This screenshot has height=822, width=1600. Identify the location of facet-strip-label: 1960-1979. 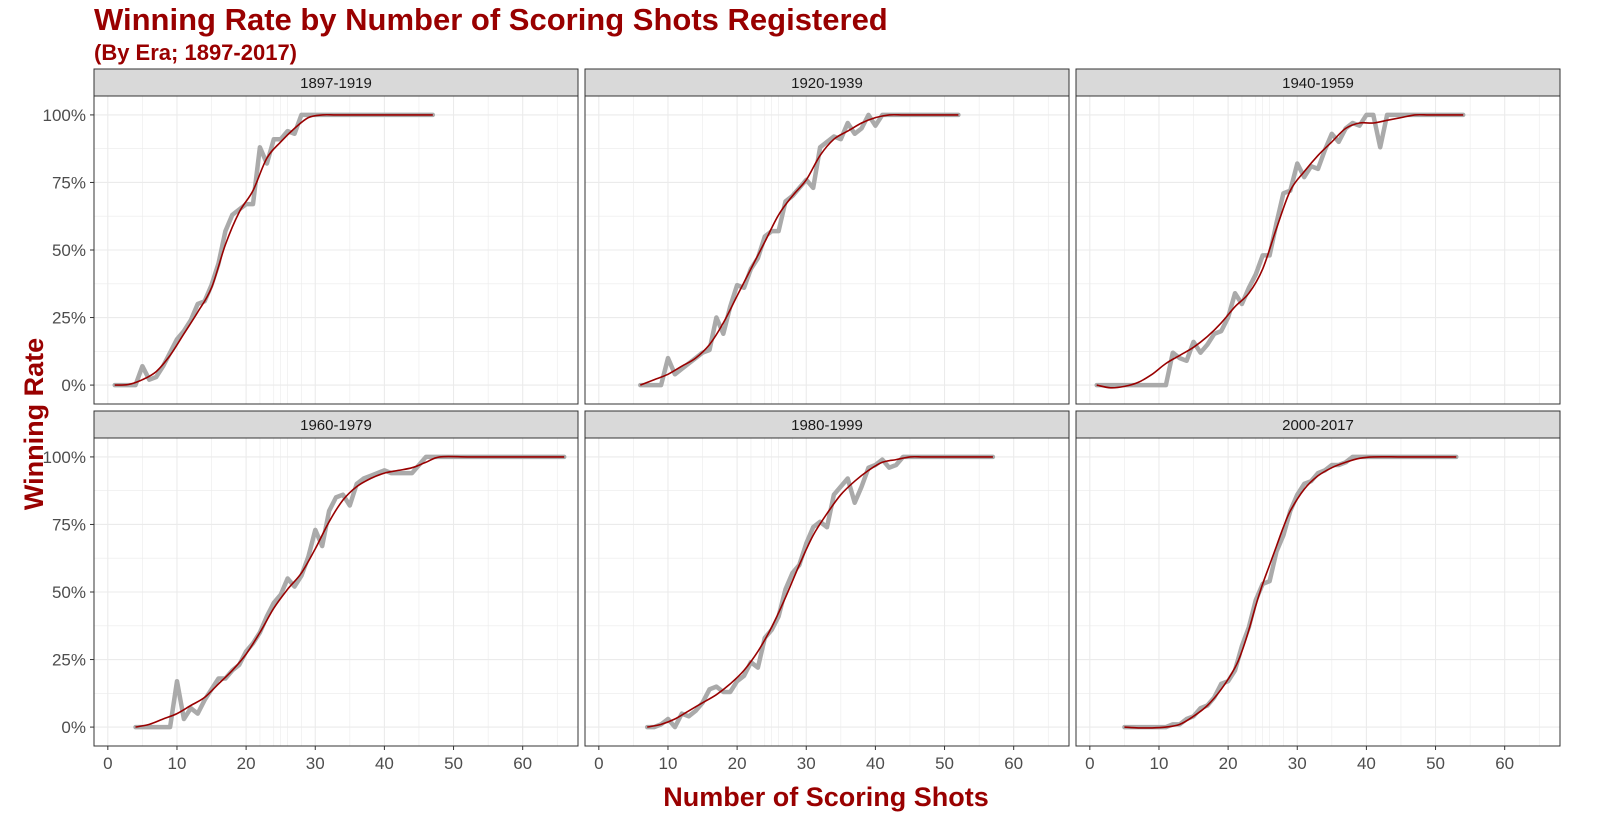
(336, 425).